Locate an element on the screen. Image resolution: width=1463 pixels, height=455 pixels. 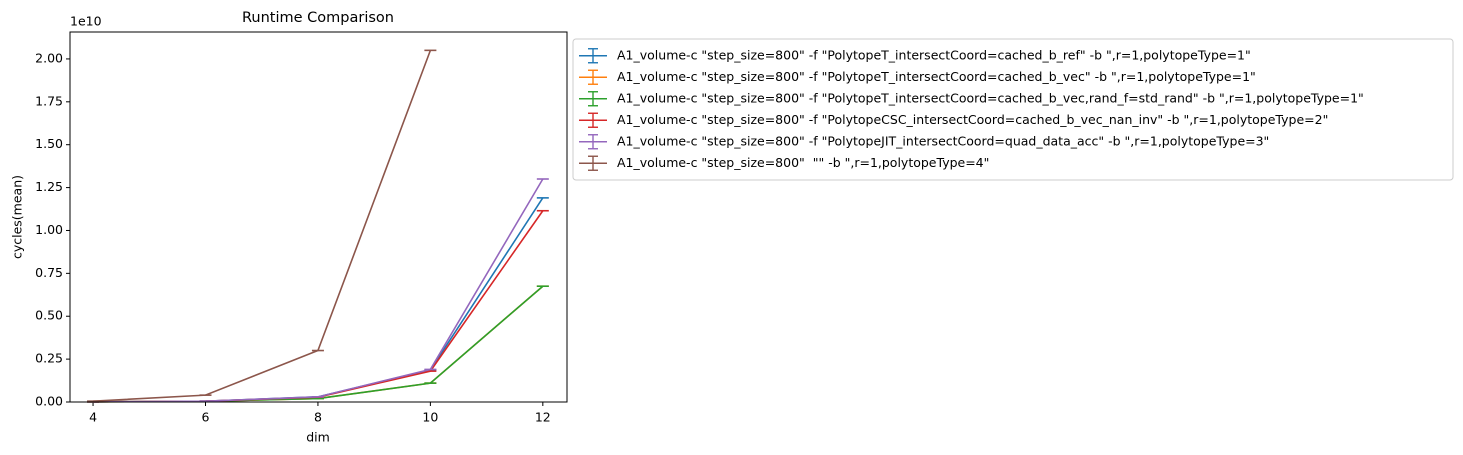
y-tick-label: 1.25 is located at coordinates (49, 186).